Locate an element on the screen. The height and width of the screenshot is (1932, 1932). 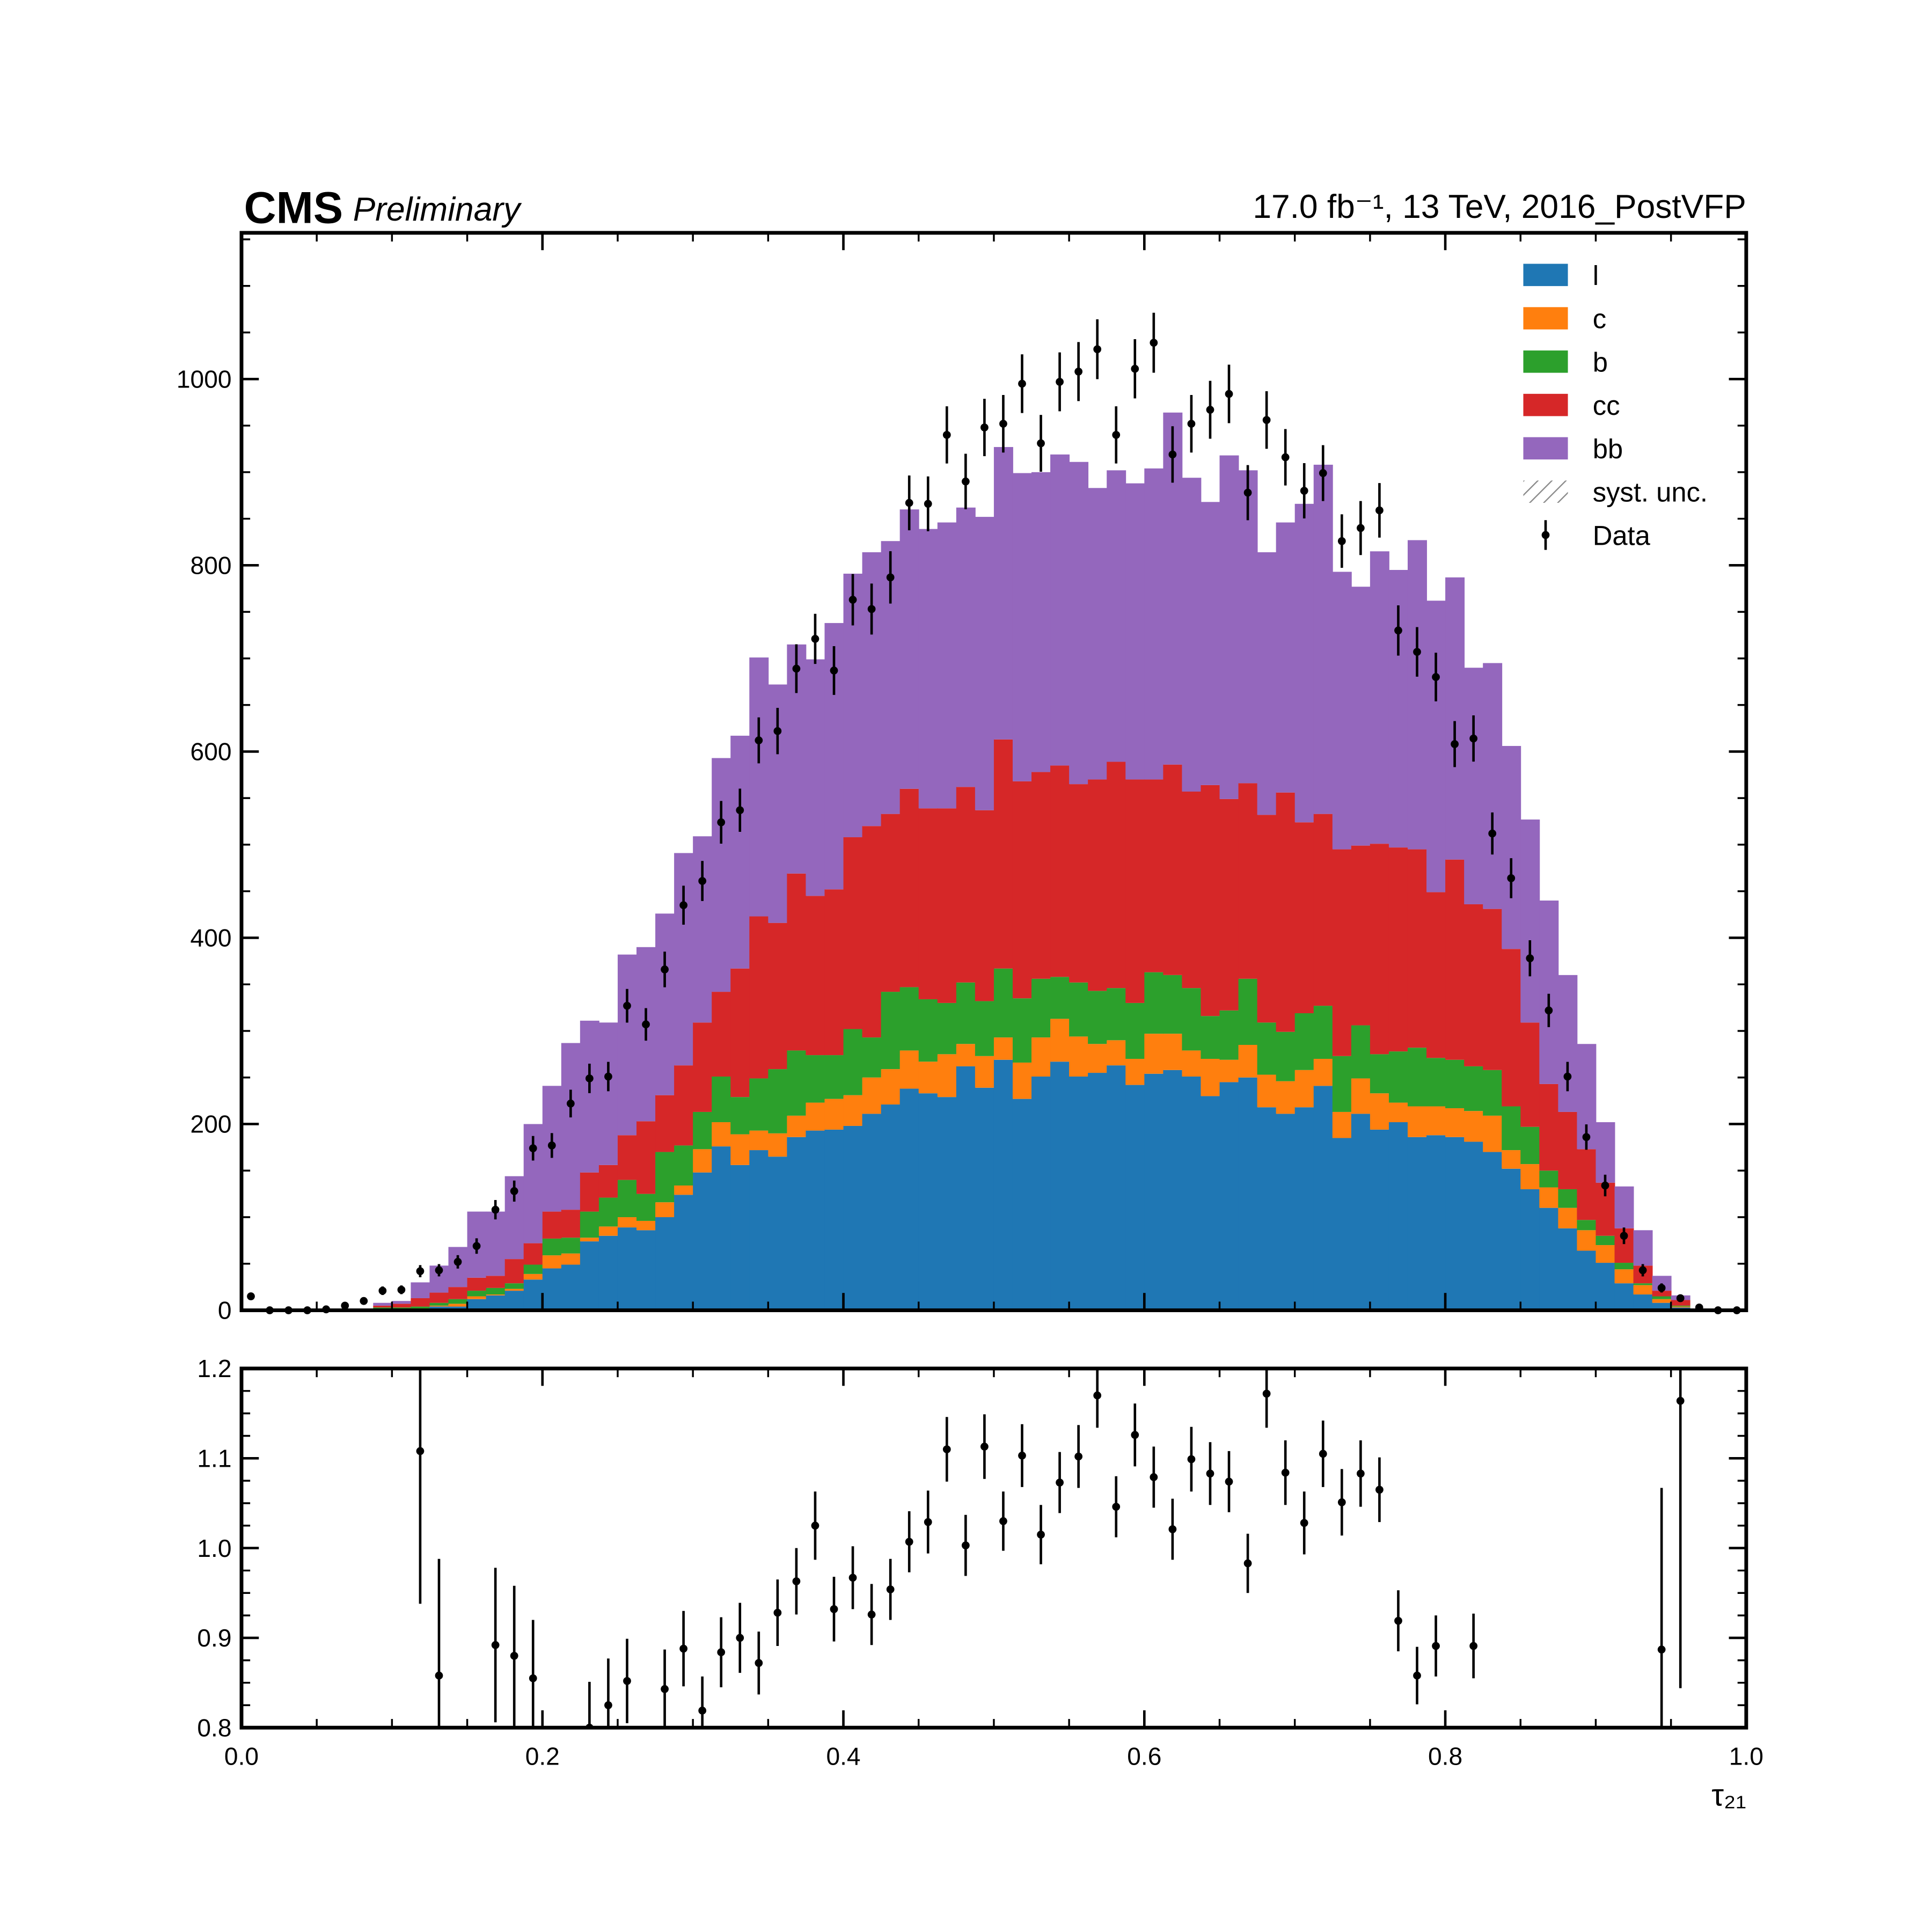
x-tick-label: 1.0 is located at coordinates (1746, 1756).